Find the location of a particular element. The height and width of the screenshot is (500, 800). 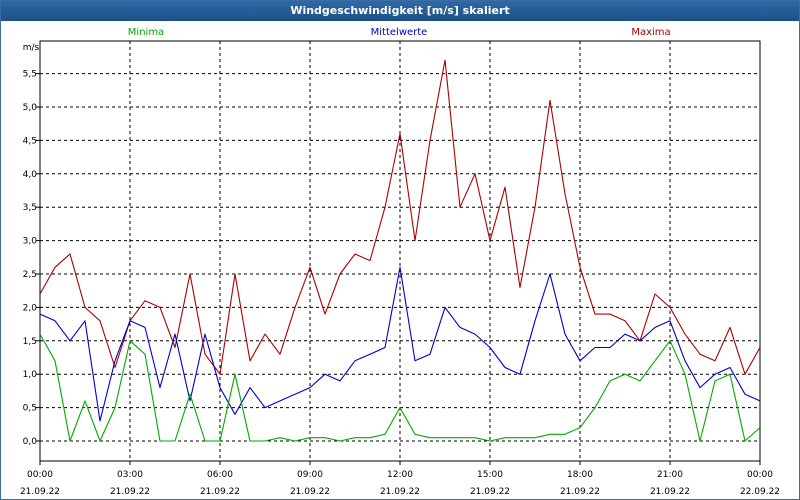

legend-entry-maxima: Maxima is located at coordinates (650, 32).